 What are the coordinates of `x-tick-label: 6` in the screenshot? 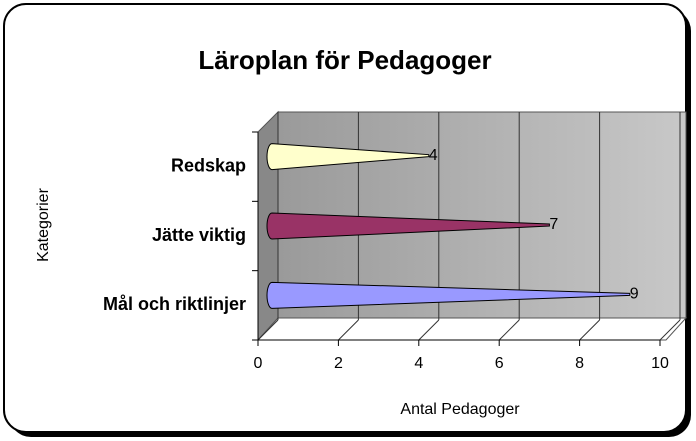 It's located at (499, 363).